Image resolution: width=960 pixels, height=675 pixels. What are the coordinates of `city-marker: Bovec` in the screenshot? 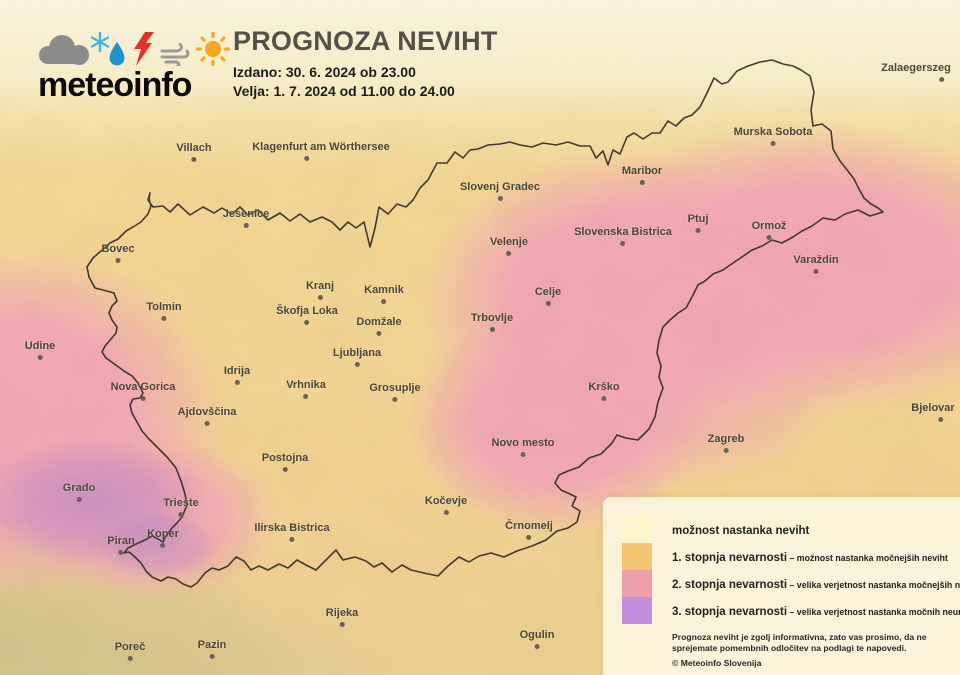 It's located at (118, 253).